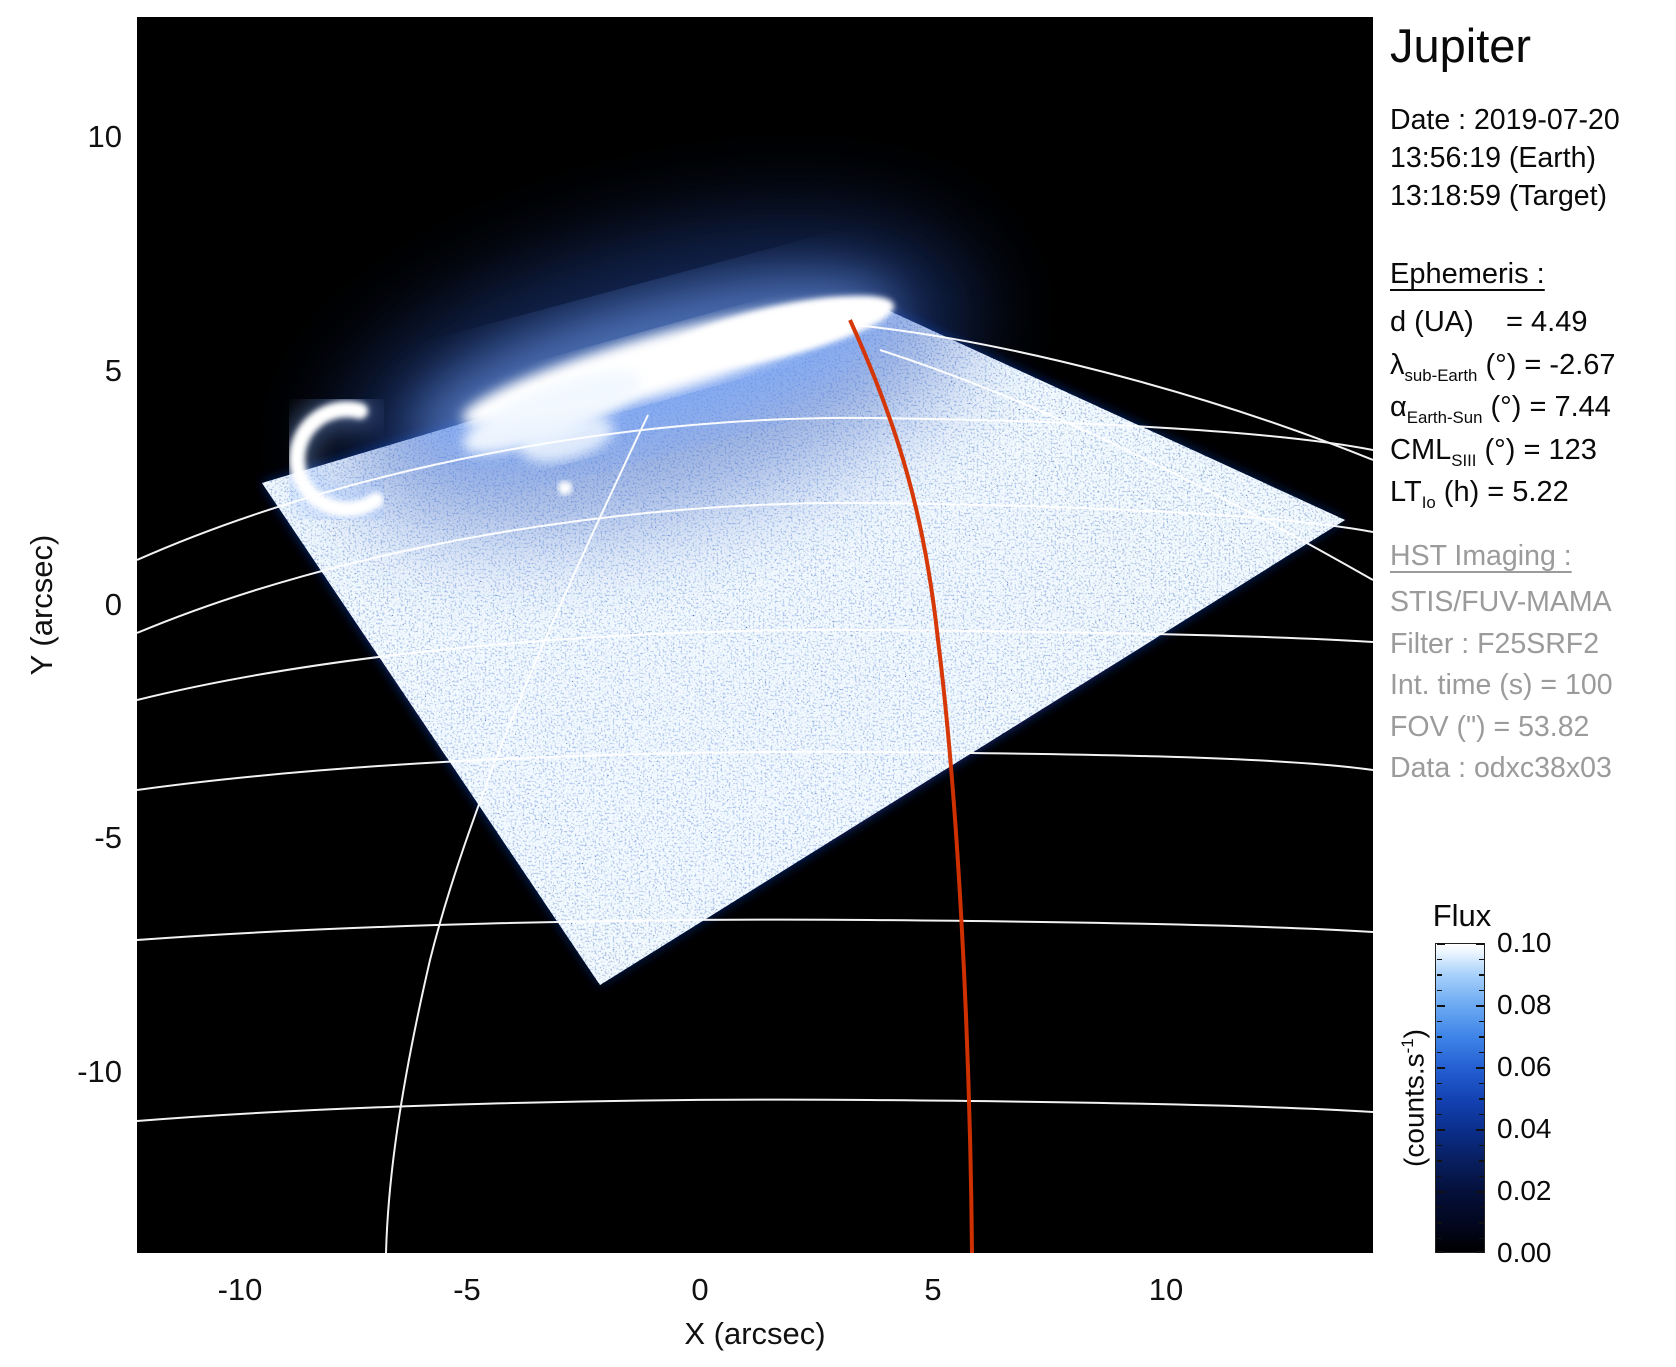  I want to click on meridian-line-red, so click(911, 786).